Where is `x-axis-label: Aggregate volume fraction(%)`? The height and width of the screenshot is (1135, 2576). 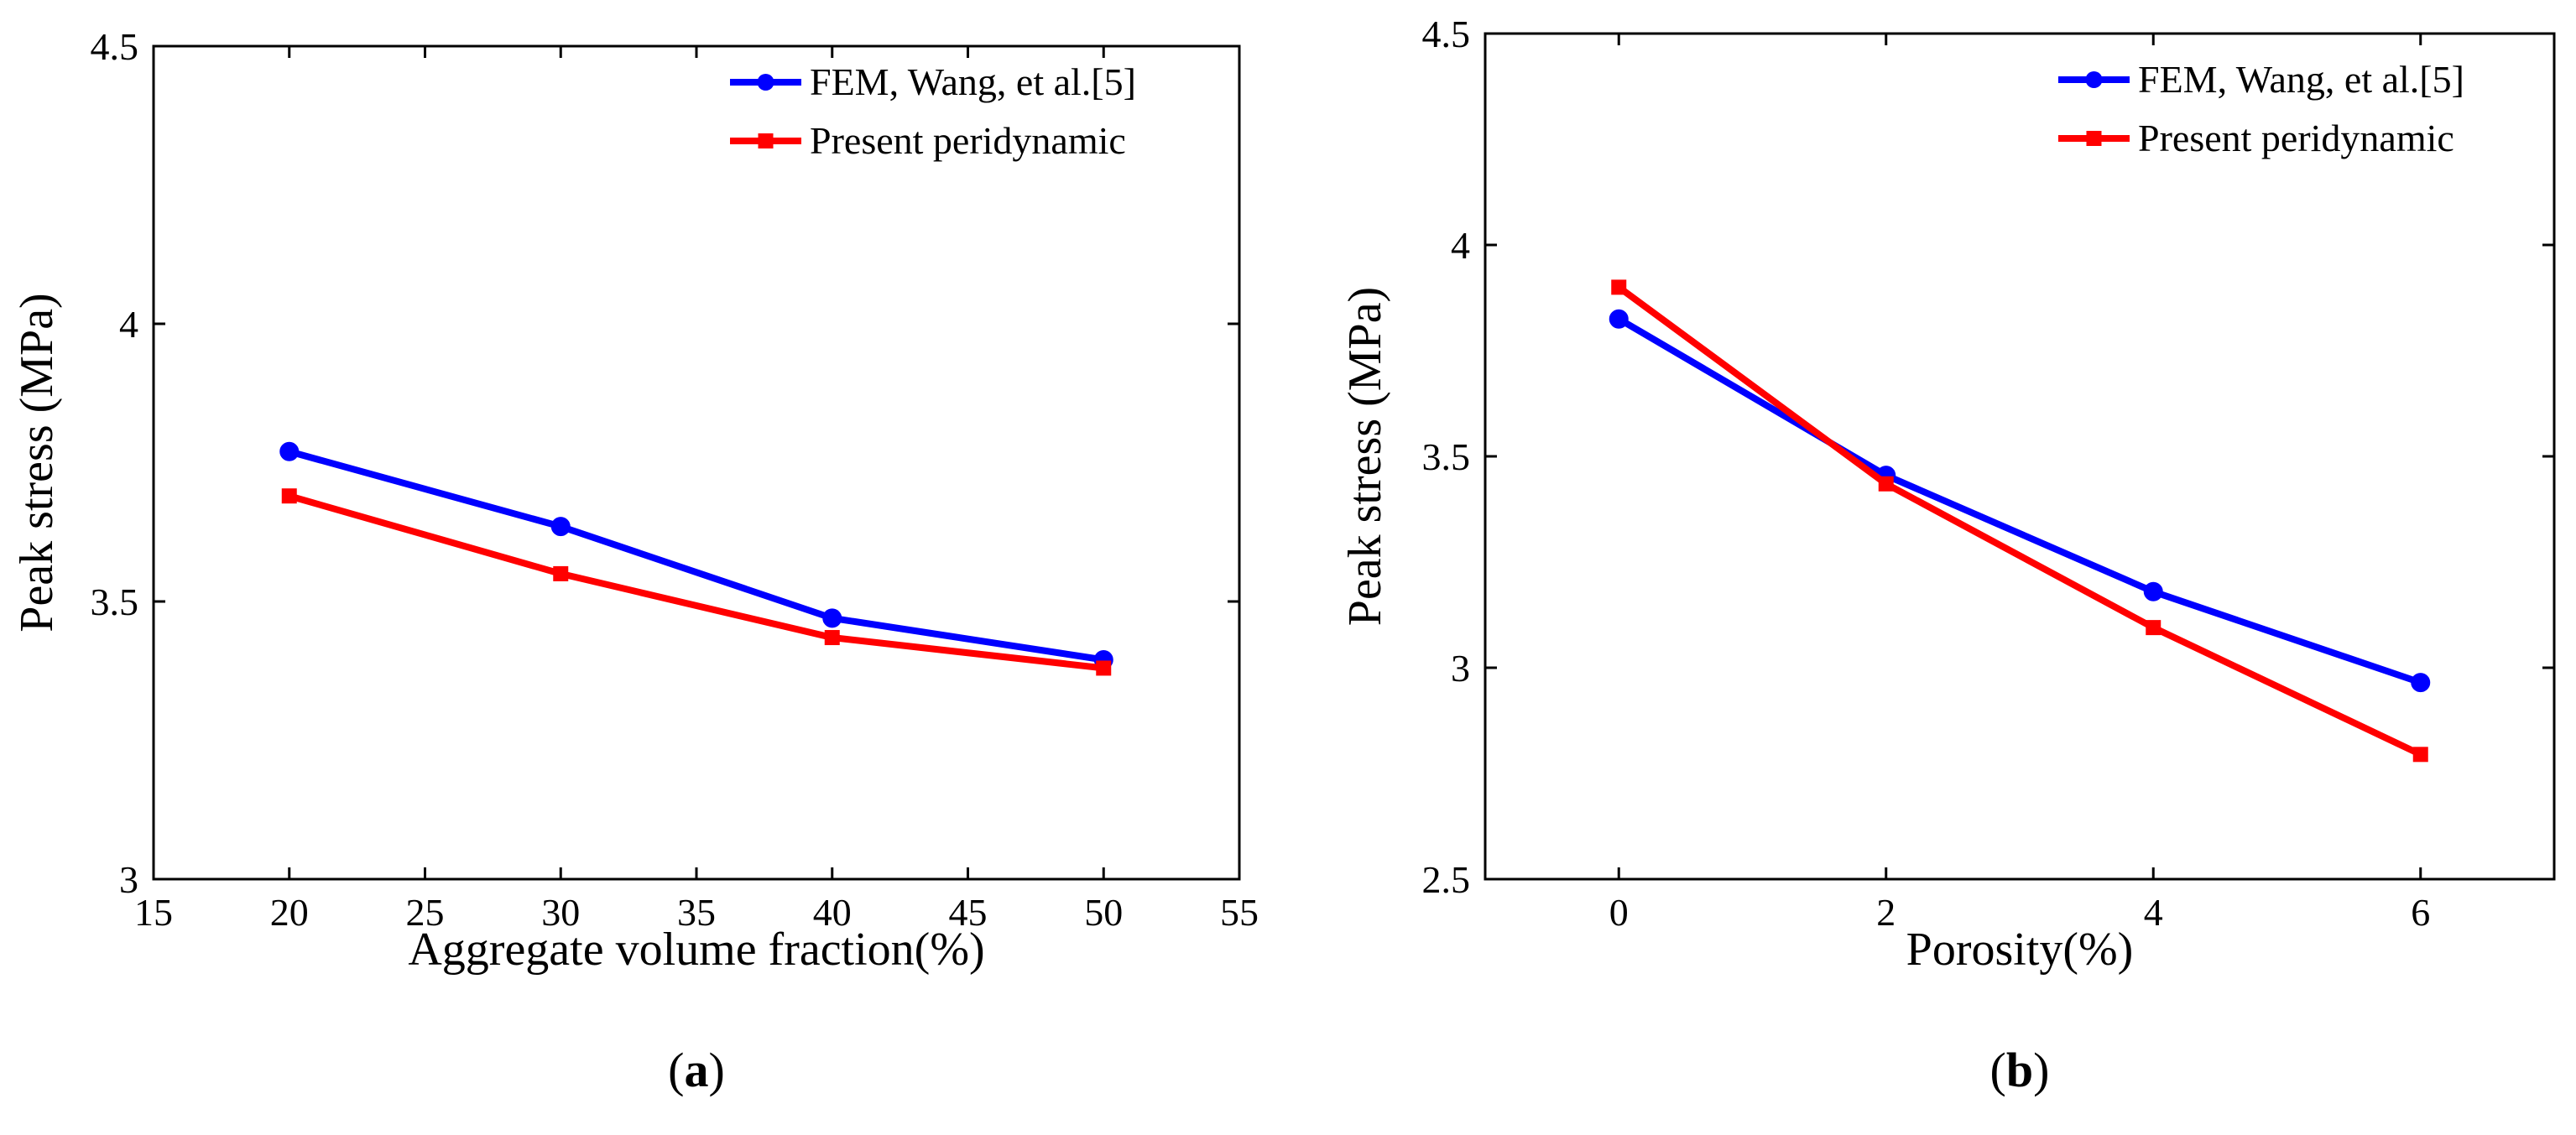 x-axis-label: Aggregate volume fraction(%) is located at coordinates (696, 950).